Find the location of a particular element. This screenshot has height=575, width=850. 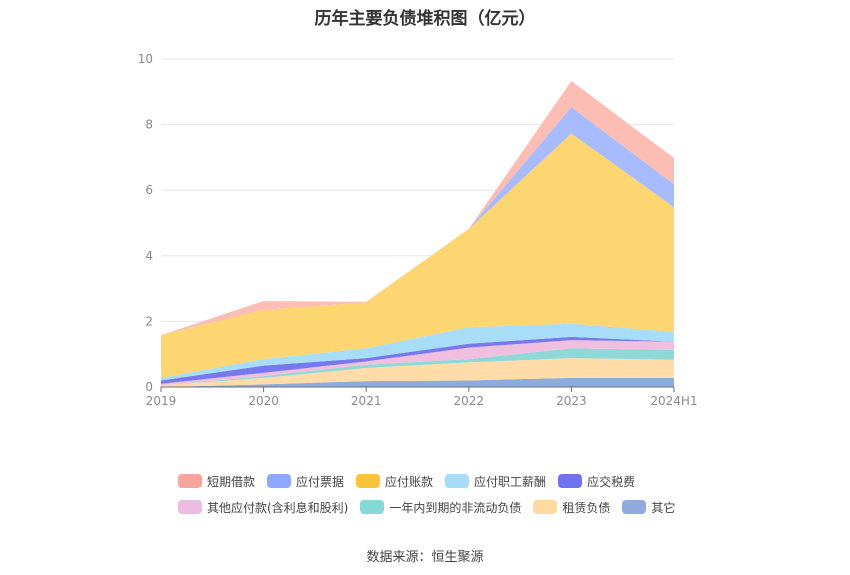

legend-item: 租赁负债 is located at coordinates (571, 507).